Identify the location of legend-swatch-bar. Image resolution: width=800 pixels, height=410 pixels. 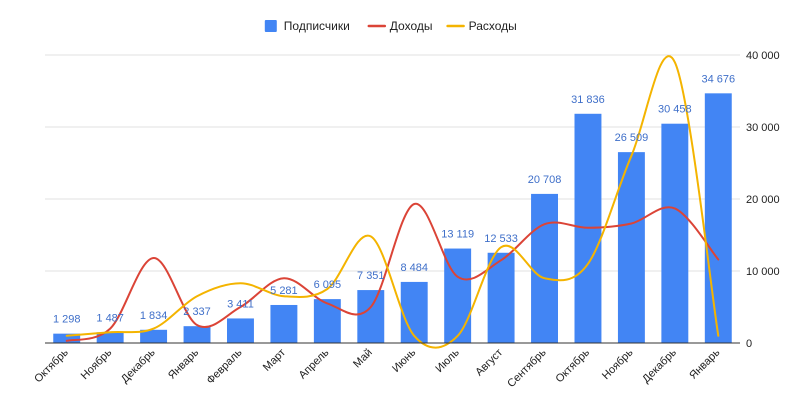
(270, 26).